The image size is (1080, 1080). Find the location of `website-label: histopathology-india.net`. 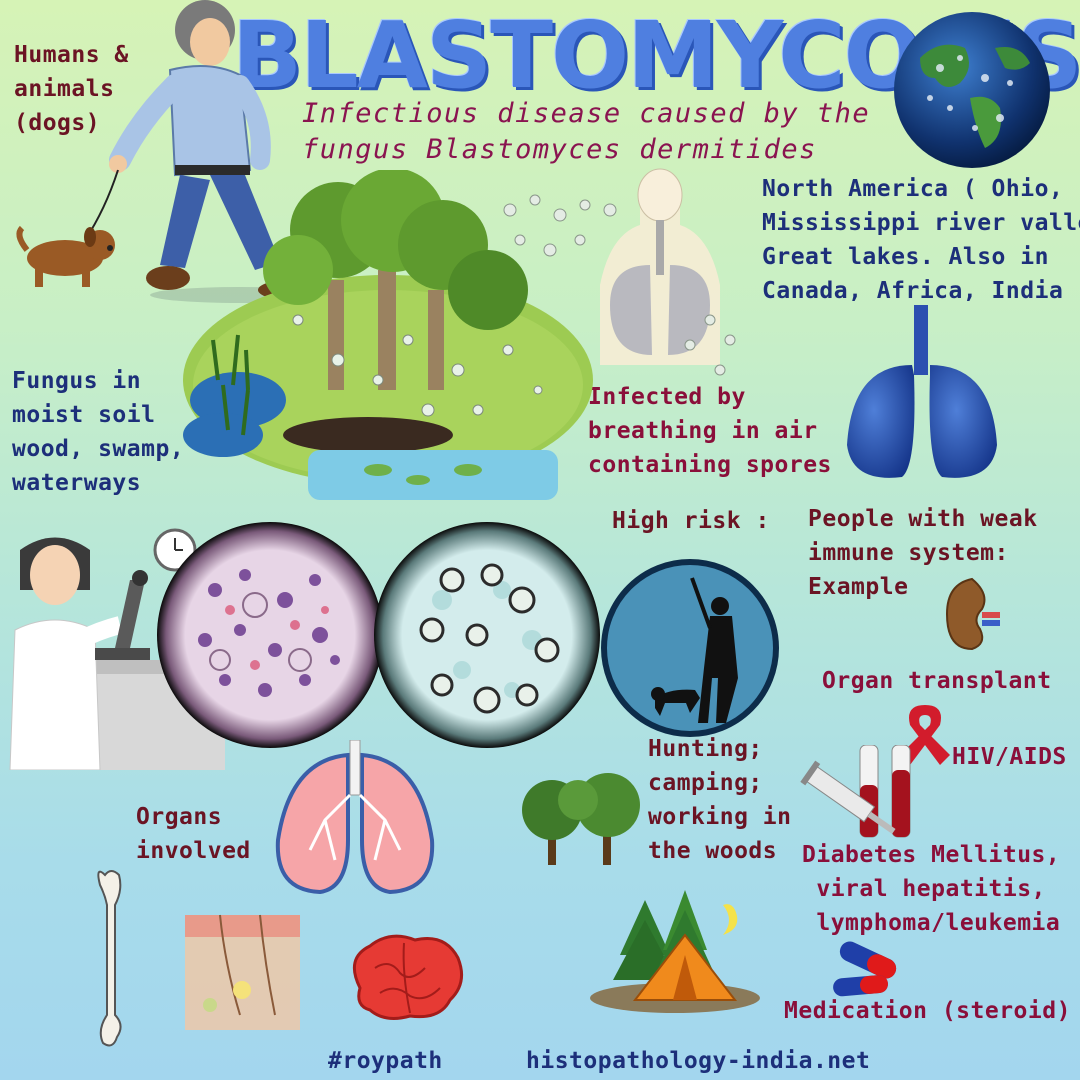

website-label: histopathology-india.net is located at coordinates (698, 1061).